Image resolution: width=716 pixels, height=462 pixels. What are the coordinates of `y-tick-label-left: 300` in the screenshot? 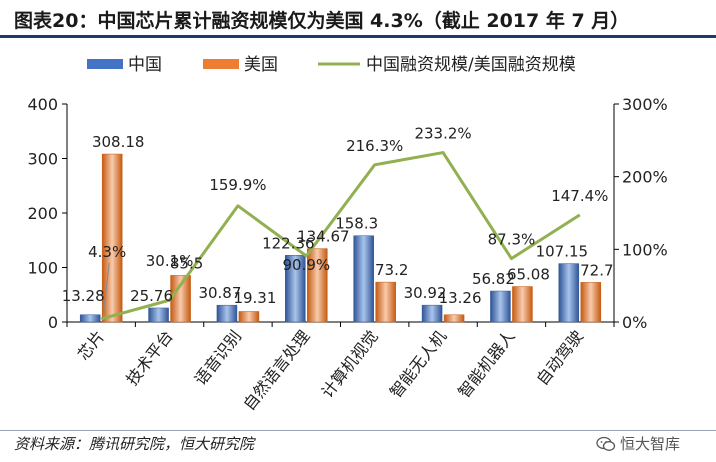 It's located at (42, 159).